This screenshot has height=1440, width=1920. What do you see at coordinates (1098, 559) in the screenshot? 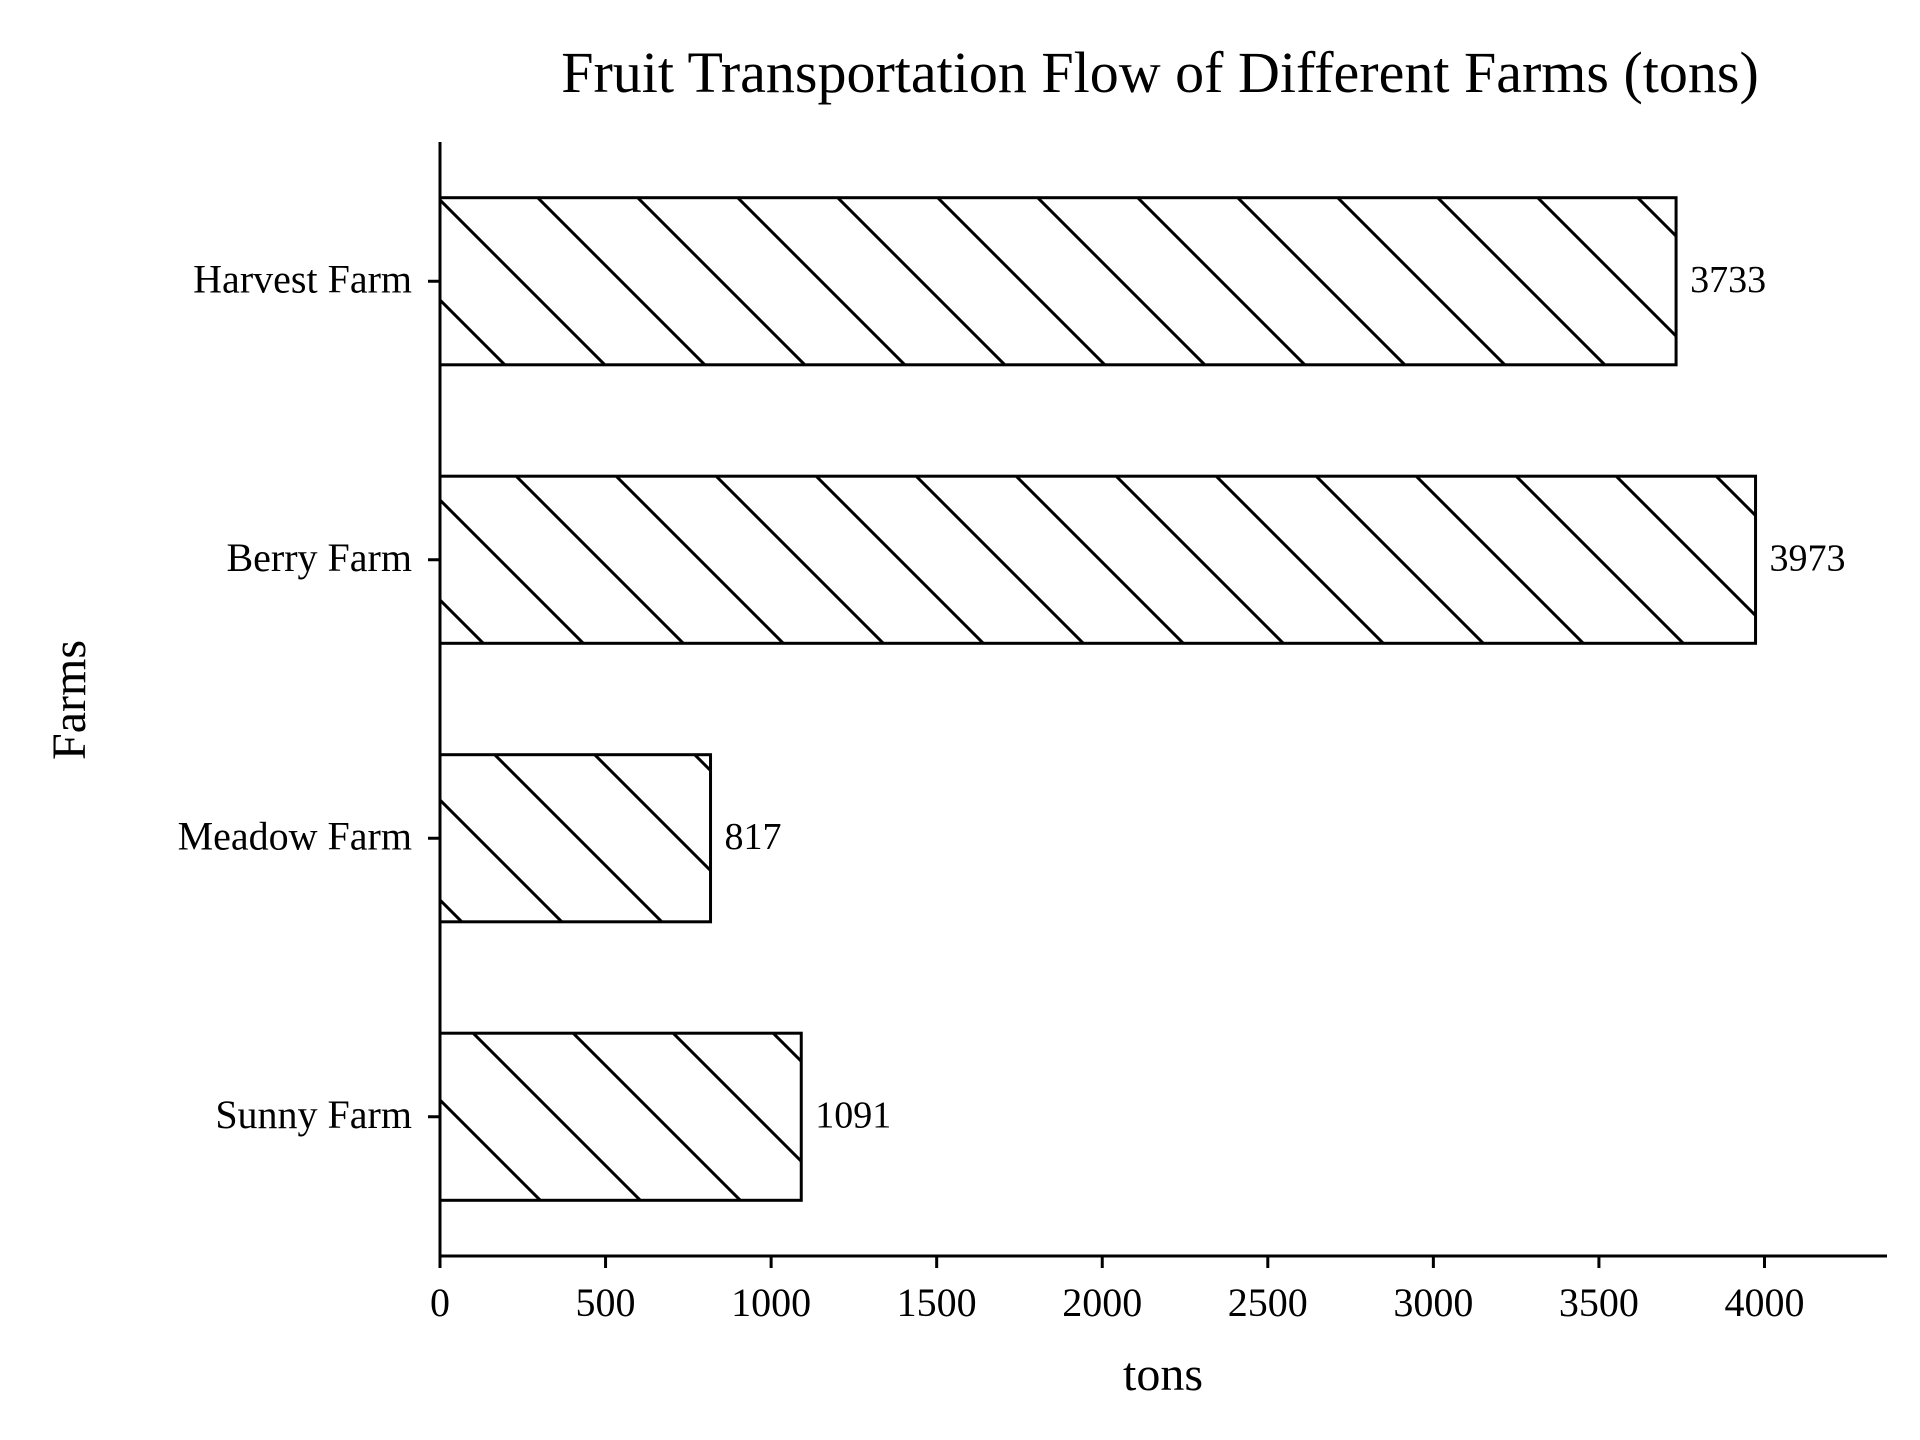
I see `bar-berry-farm` at bounding box center [1098, 559].